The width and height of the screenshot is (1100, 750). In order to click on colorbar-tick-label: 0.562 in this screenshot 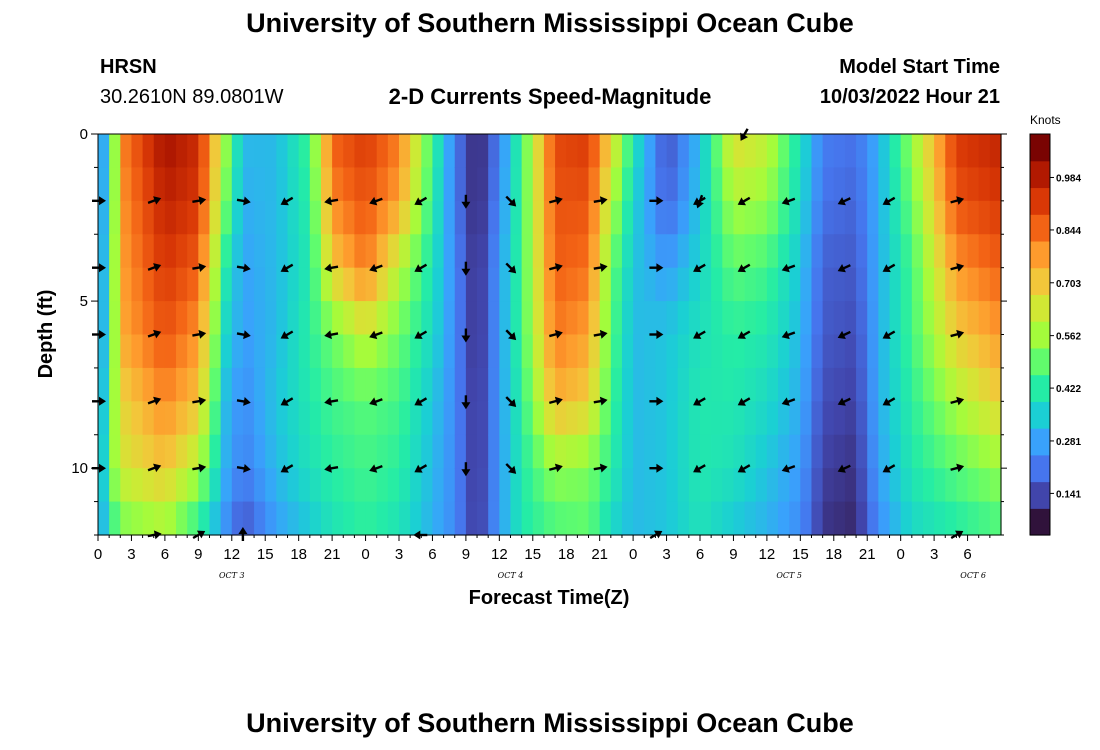, I will do `click(1068, 337)`.